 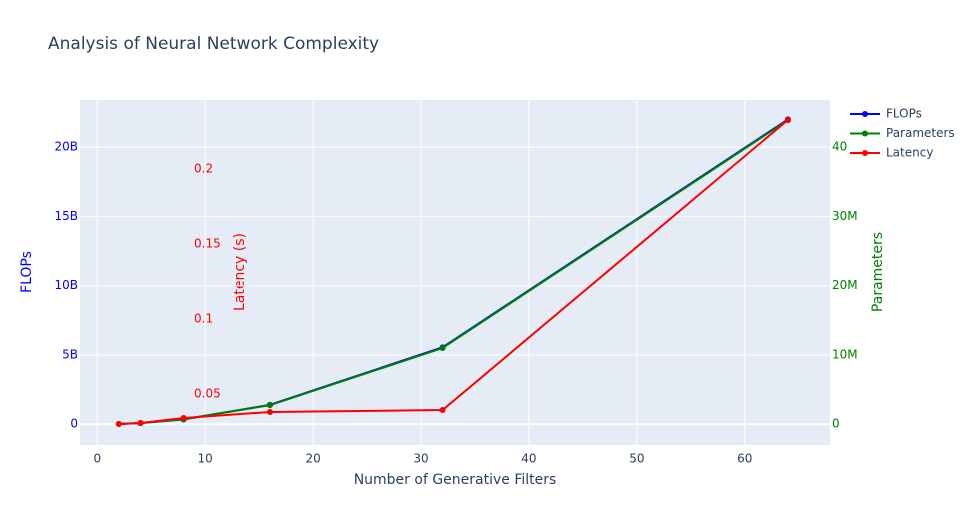 I want to click on y3-tick-label: 0.15, so click(x=207, y=244).